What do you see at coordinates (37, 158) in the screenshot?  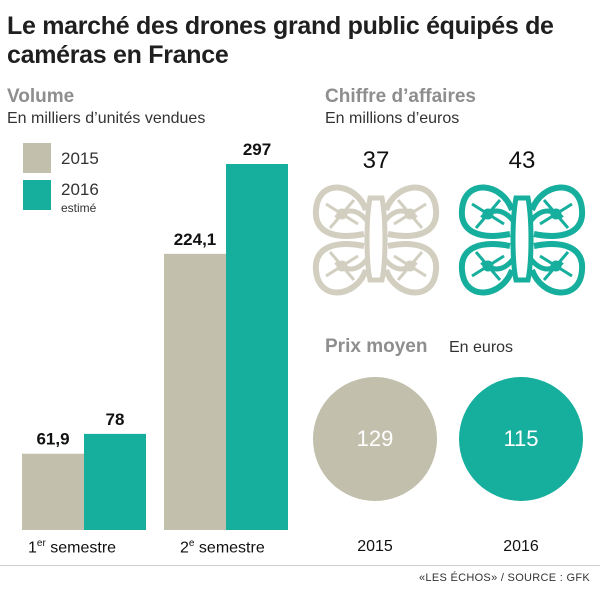 I see `legend-swatch-2015` at bounding box center [37, 158].